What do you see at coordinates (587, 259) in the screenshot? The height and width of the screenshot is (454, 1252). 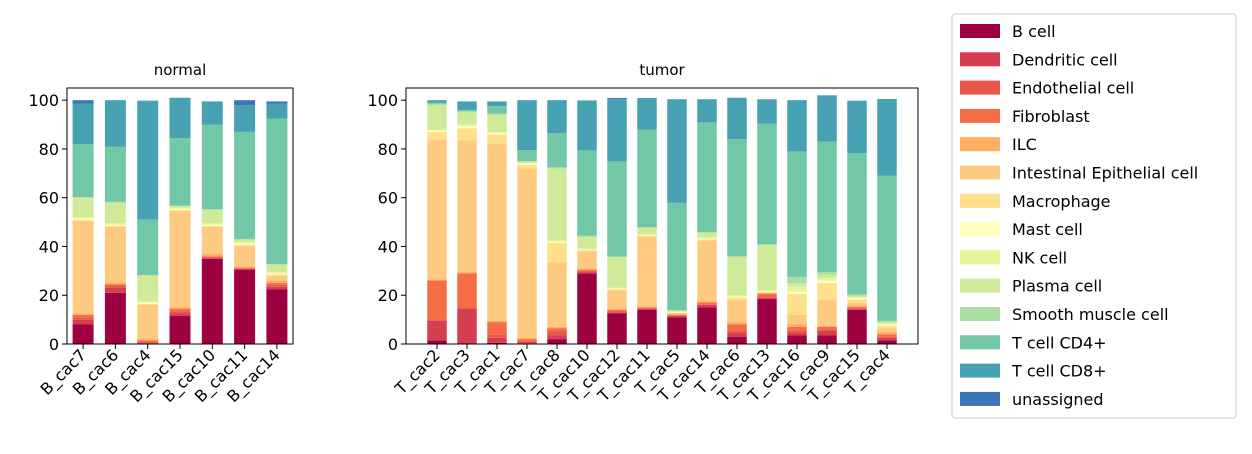 I see `bar-segment-t-cac10-intestinal-epithelial-cell` at bounding box center [587, 259].